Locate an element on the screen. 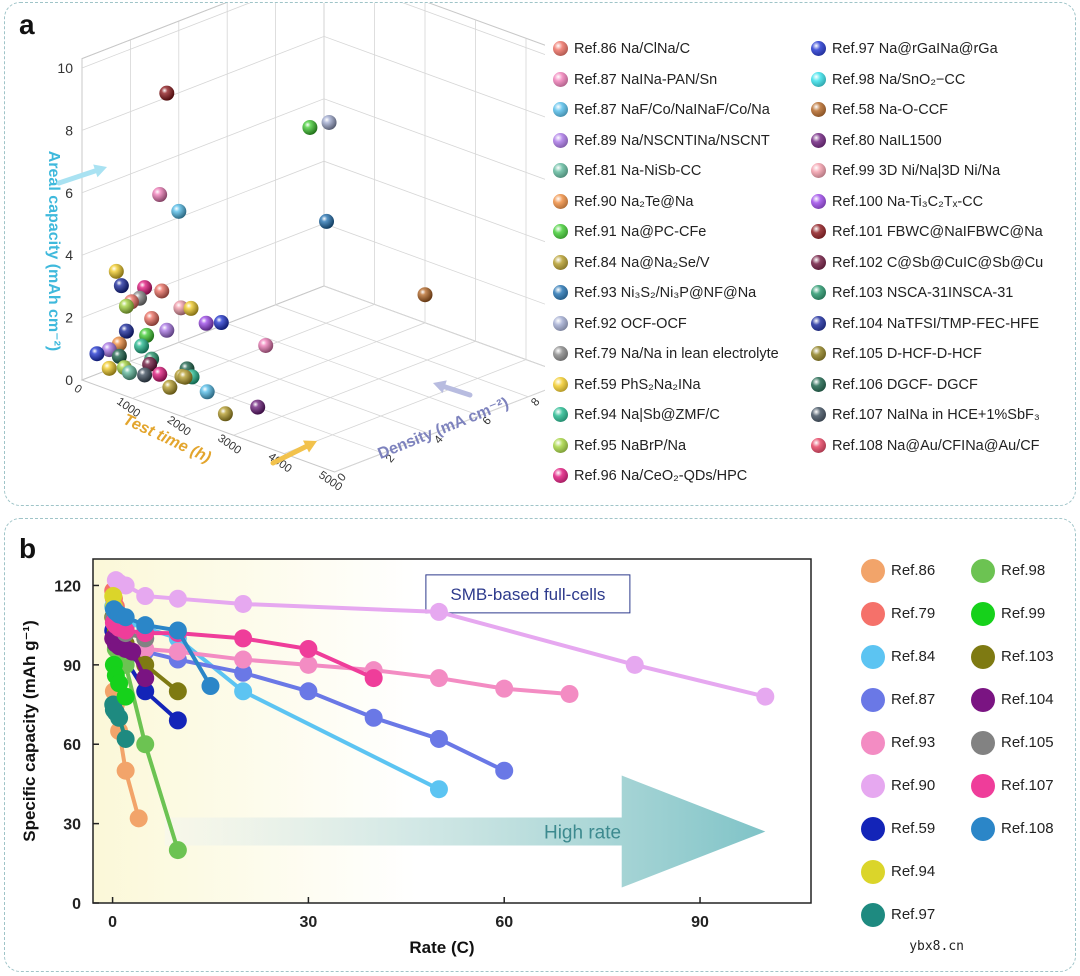 This screenshot has width=1080, height=976. legend-label: Ref.94 is located at coordinates (913, 871).